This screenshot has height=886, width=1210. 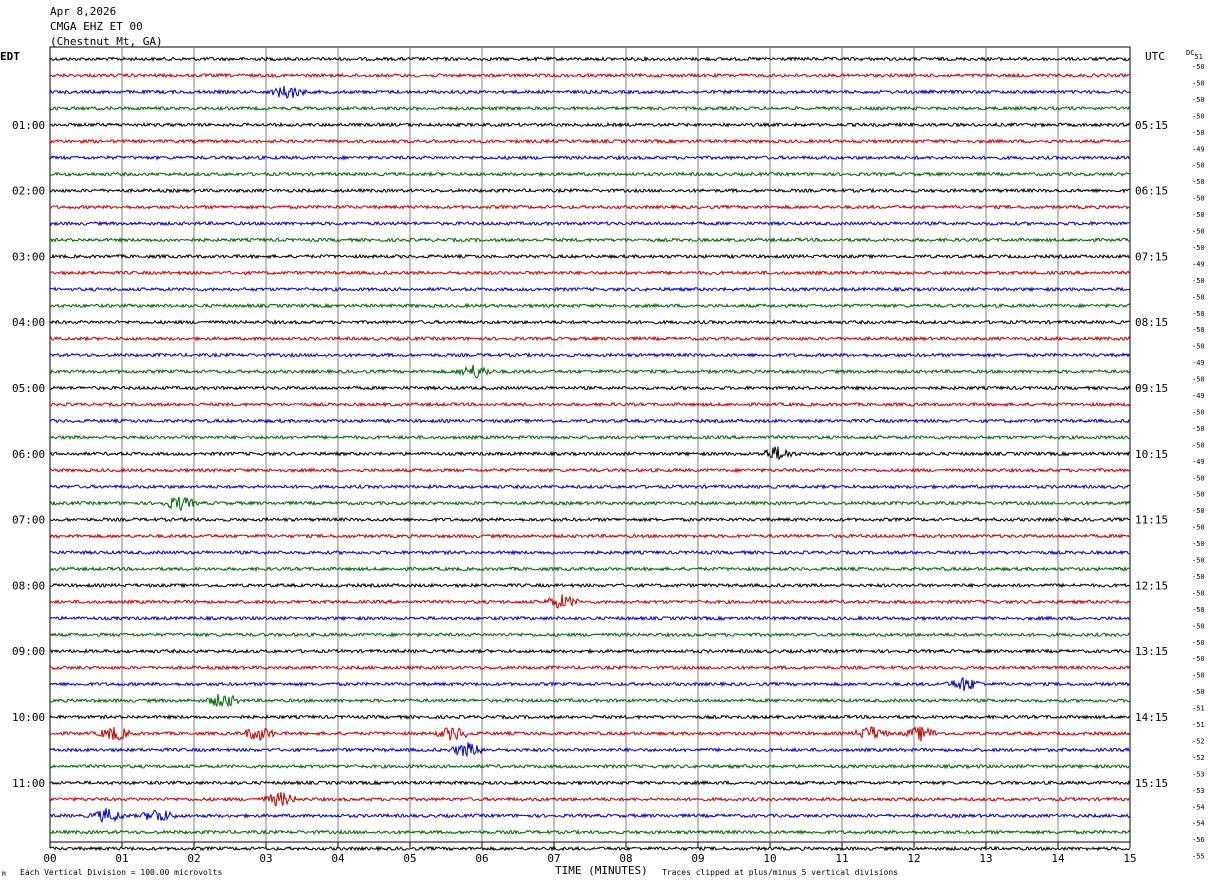 What do you see at coordinates (697, 858) in the screenshot?
I see `x-tick-label: 09` at bounding box center [697, 858].